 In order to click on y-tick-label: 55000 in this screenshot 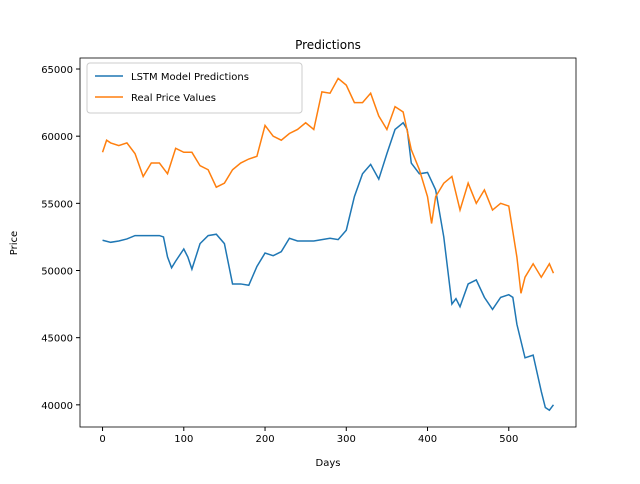, I will do `click(57, 204)`.